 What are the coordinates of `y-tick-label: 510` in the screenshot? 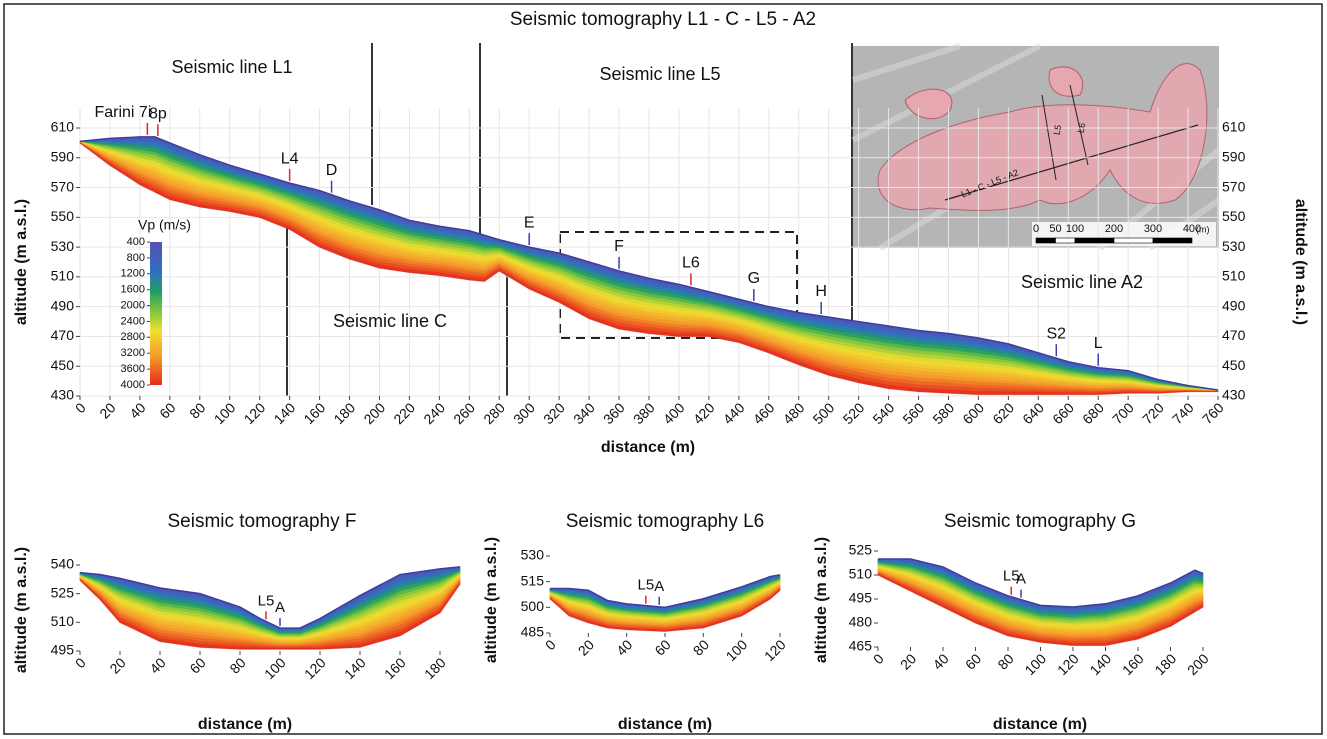 It's located at (63, 276).